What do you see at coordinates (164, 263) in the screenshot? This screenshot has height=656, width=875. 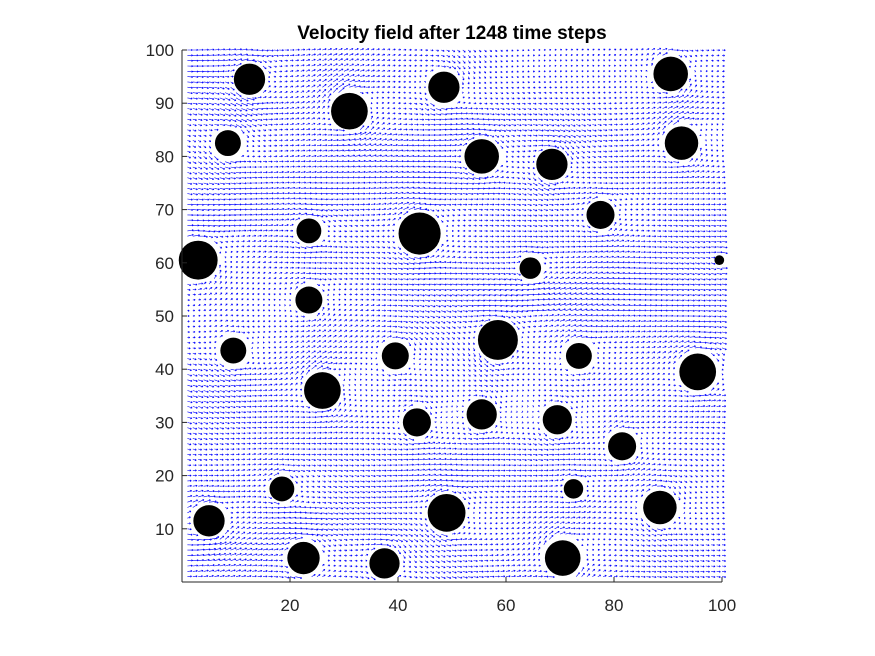 I see `y-tick-label: 60` at bounding box center [164, 263].